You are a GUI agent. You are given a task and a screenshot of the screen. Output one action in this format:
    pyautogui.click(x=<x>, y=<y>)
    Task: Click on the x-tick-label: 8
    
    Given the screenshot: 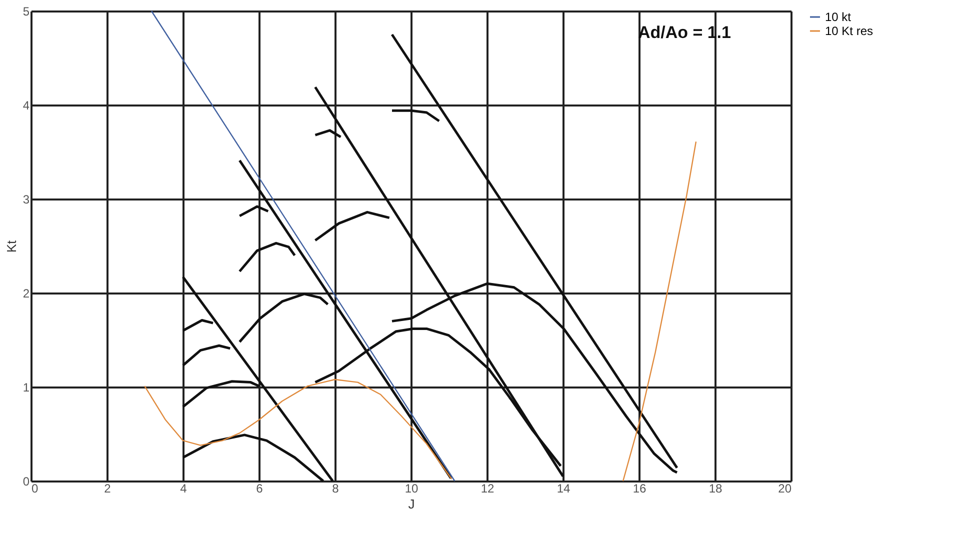 What is the action you would take?
    pyautogui.click(x=336, y=489)
    